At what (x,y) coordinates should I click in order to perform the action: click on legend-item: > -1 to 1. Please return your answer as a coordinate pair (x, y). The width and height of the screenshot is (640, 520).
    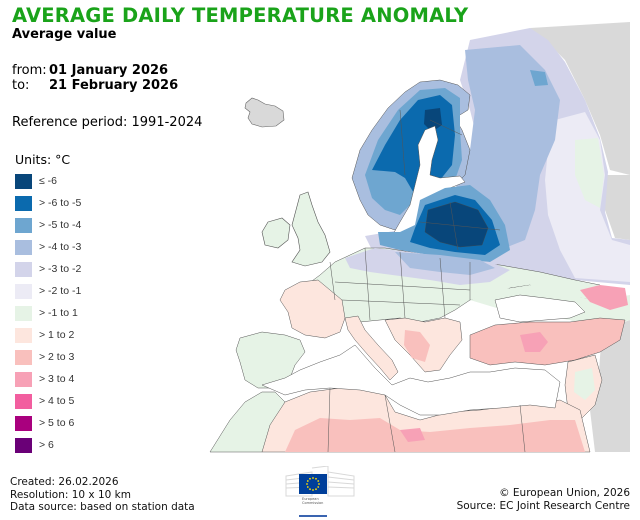
    Looking at the image, I should click on (48, 313).